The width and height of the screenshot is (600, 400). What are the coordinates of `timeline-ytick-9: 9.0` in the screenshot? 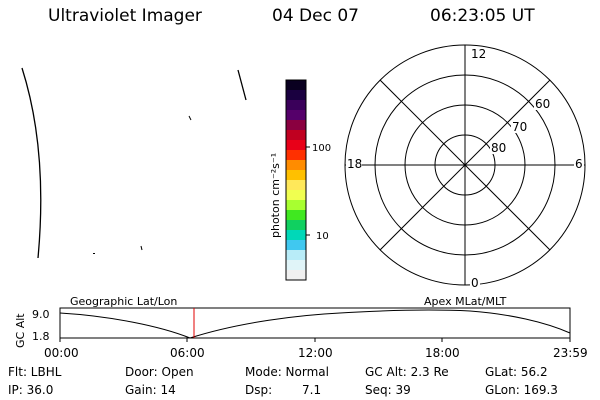 It's located at (41, 314).